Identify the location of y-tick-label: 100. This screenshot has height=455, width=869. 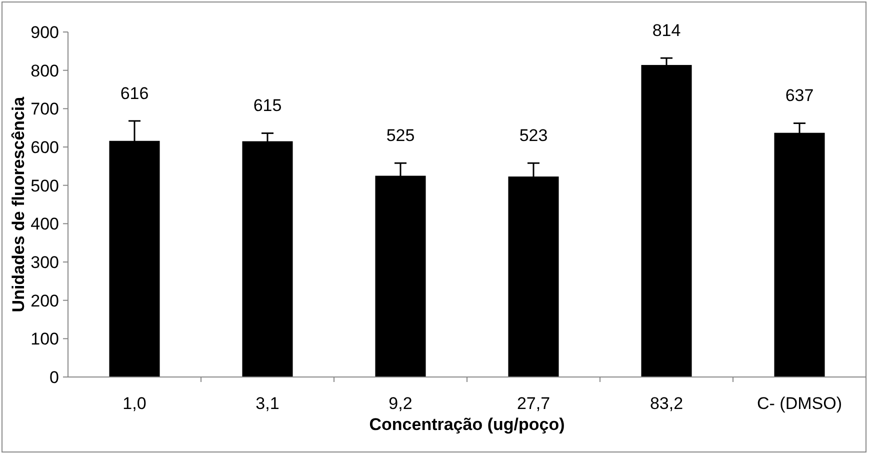
(44, 339).